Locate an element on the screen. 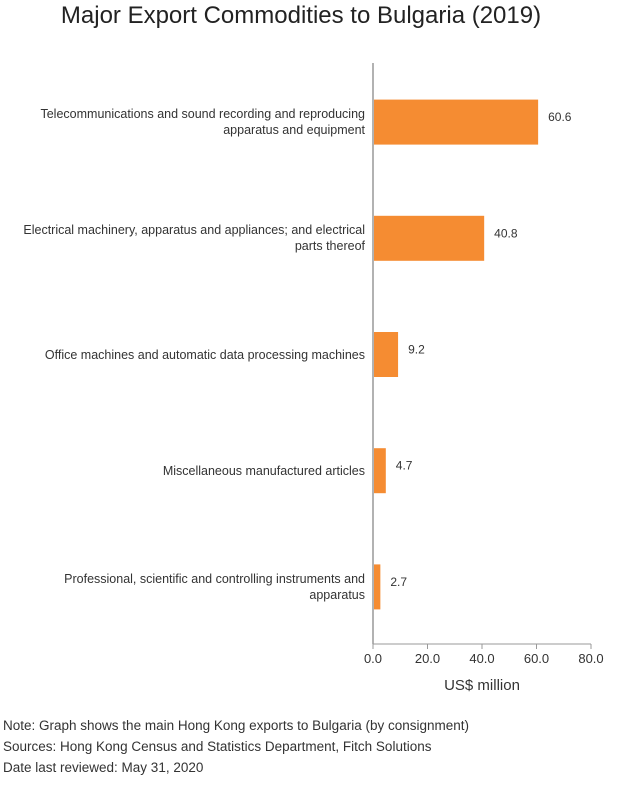 The image size is (626, 798). bar-value-label: 40.8 is located at coordinates (506, 233).